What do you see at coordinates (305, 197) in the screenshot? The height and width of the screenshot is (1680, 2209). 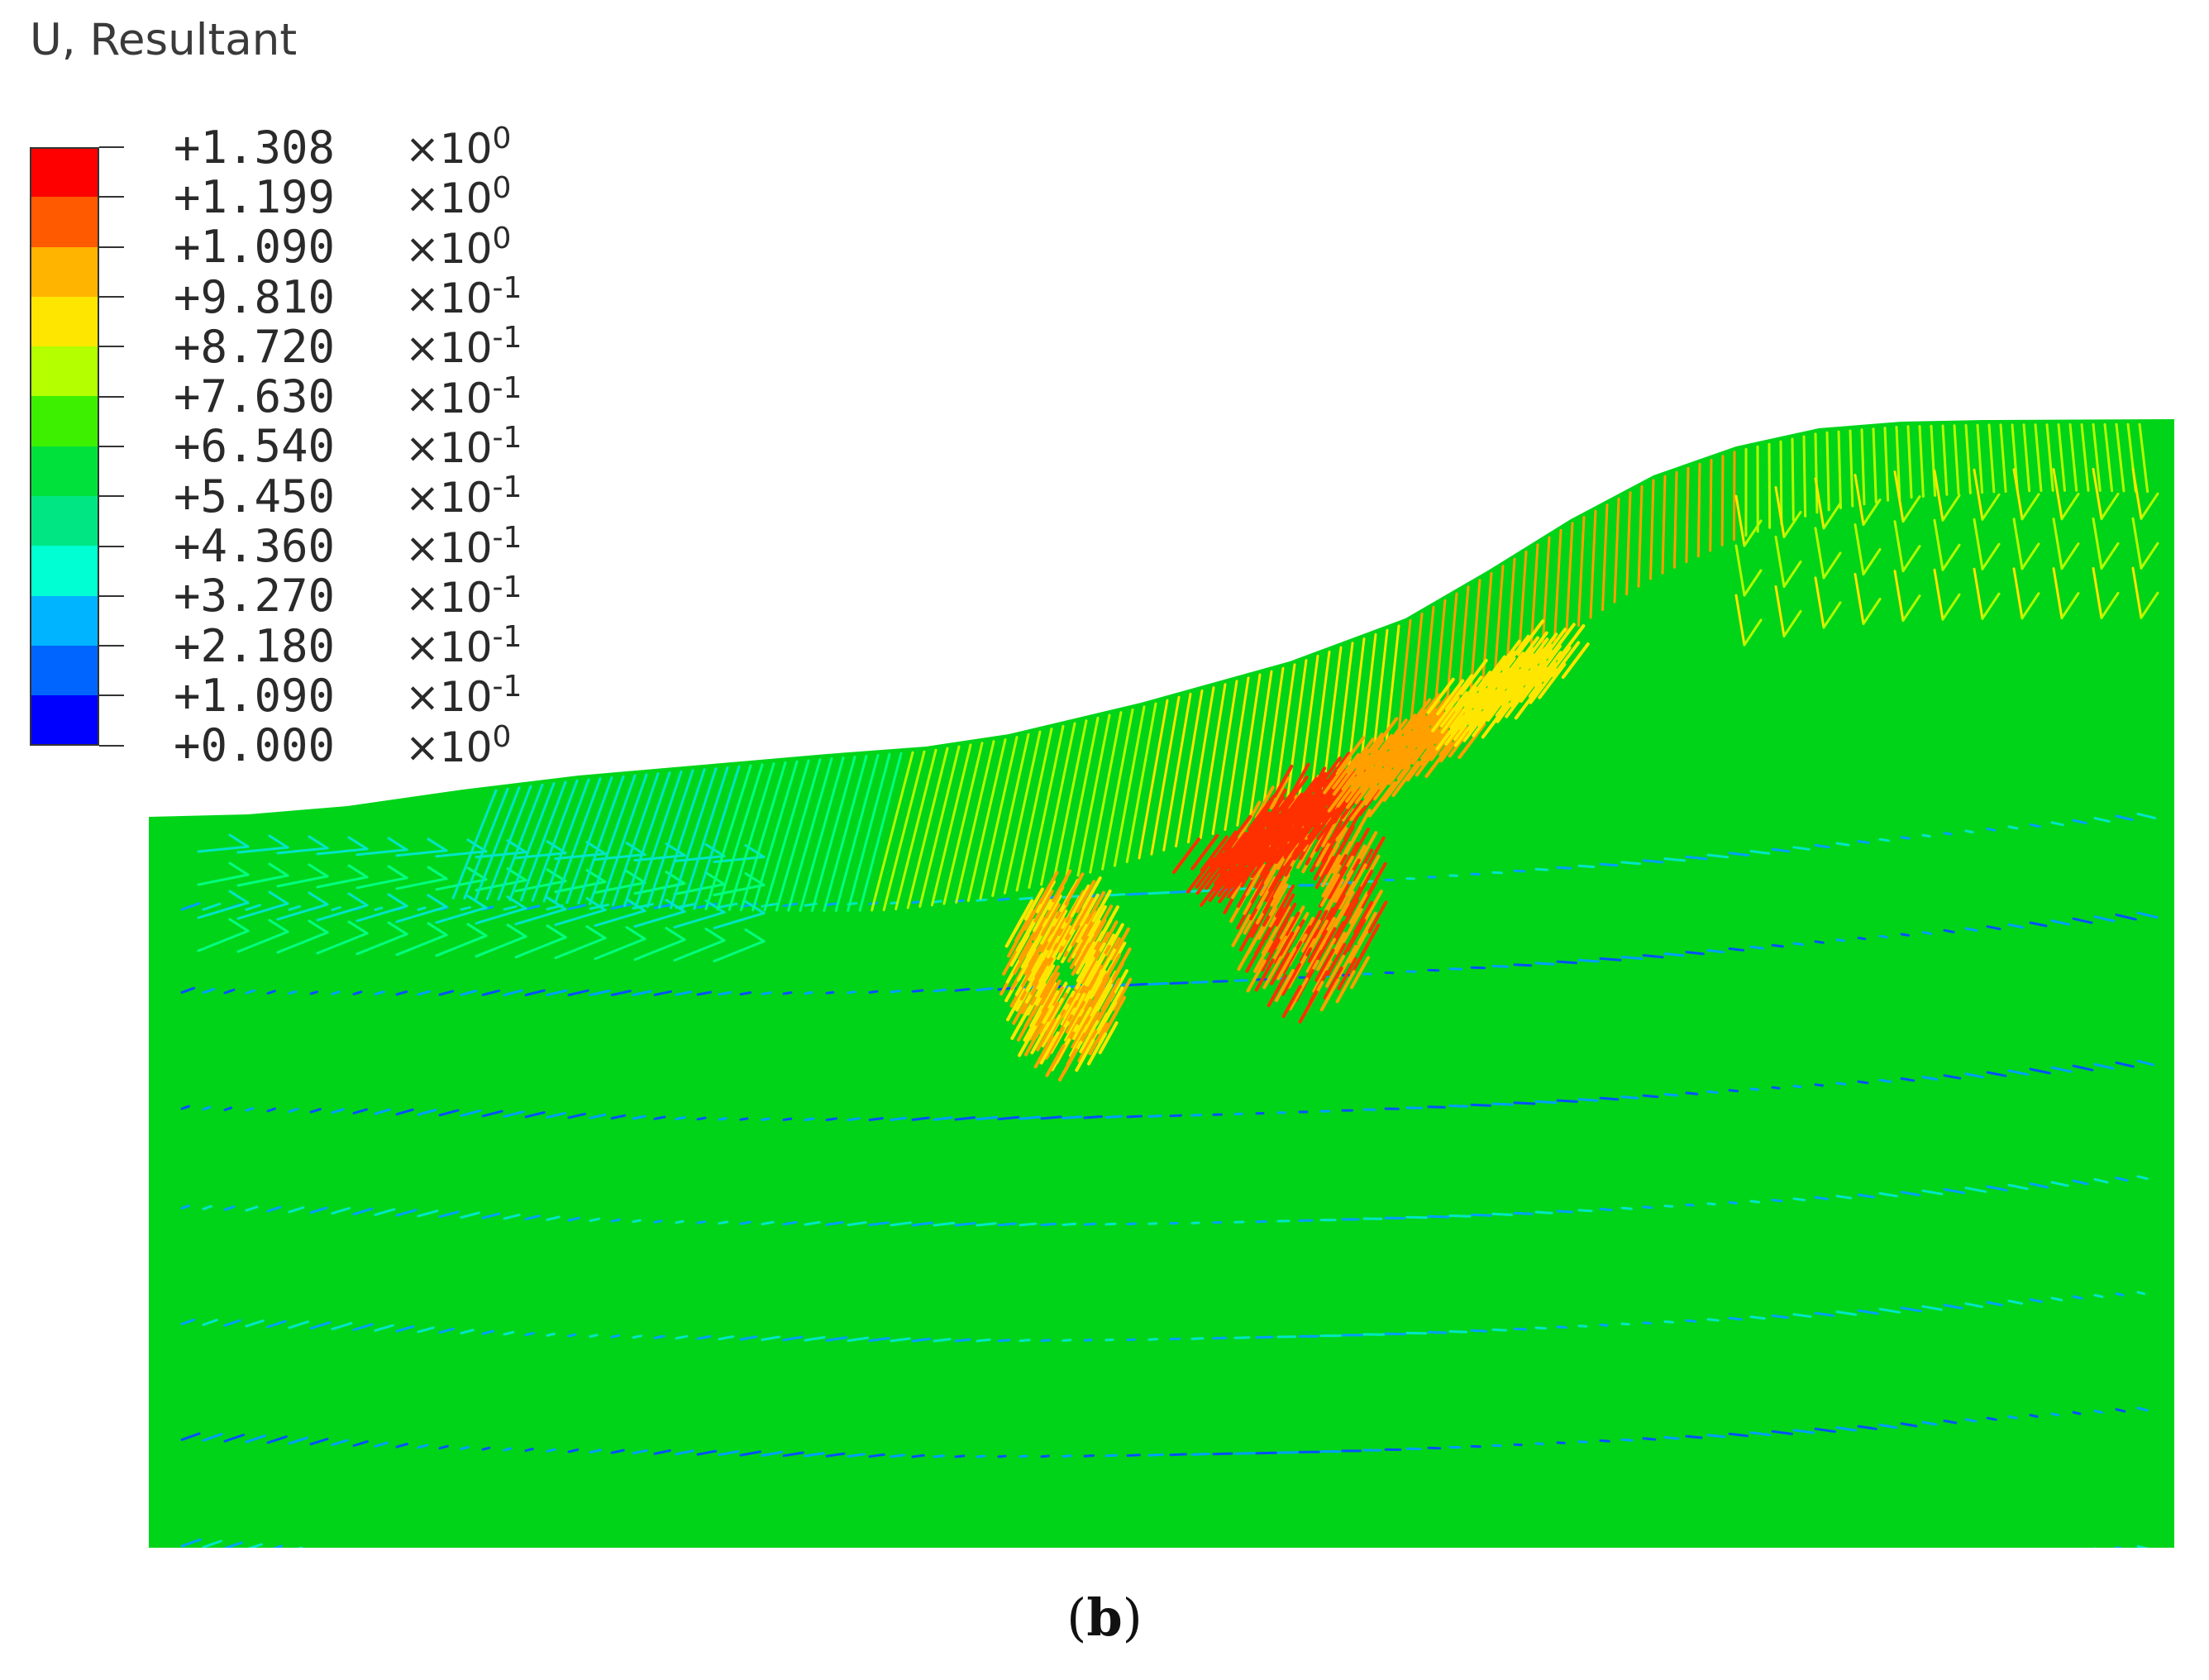 I see `legend-entry: +1.199 ×100` at bounding box center [305, 197].